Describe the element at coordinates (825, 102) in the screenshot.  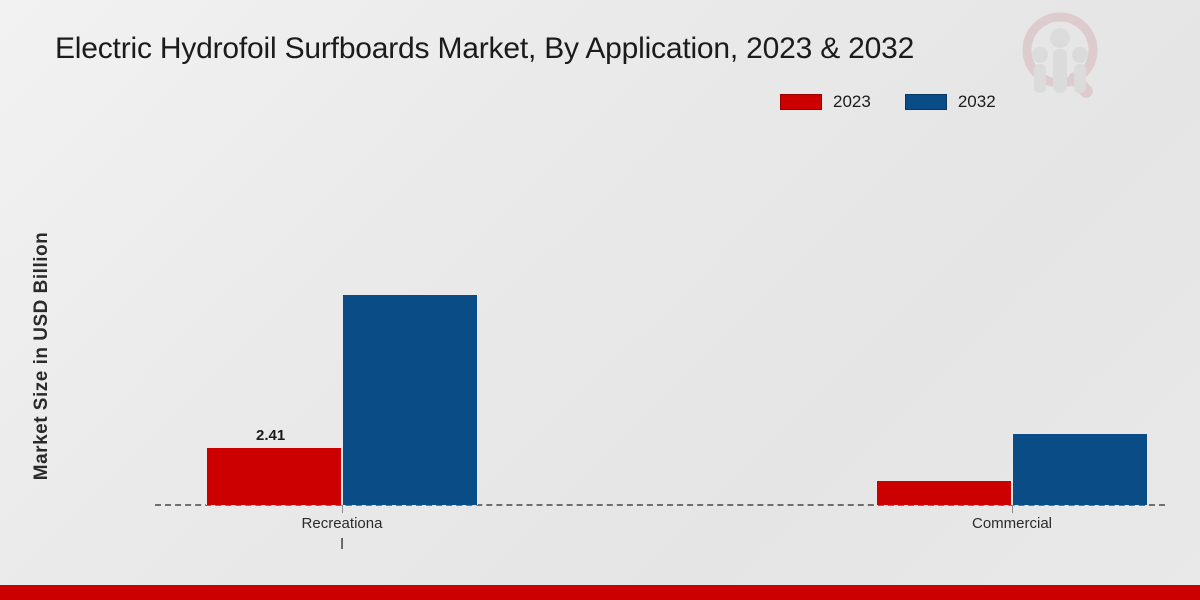
I see `legend-item-2023: 2023` at that location.